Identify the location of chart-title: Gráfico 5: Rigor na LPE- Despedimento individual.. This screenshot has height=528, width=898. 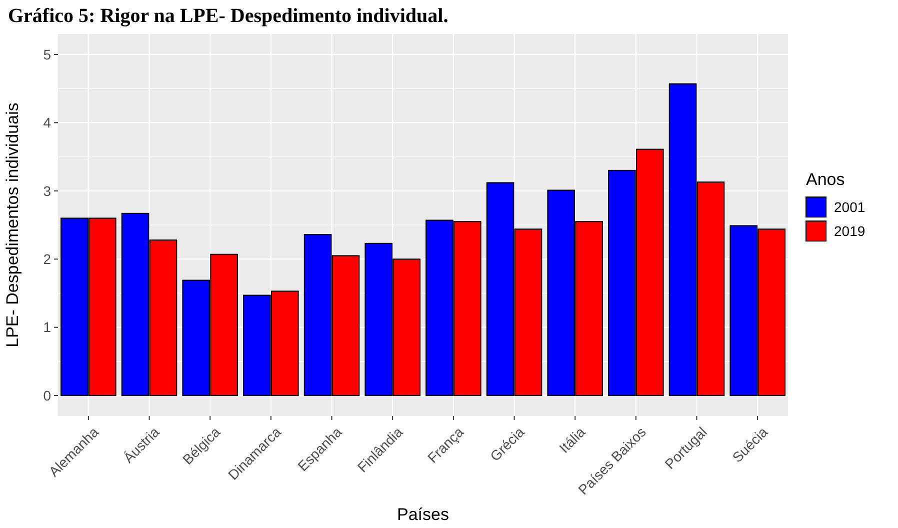
(228, 16).